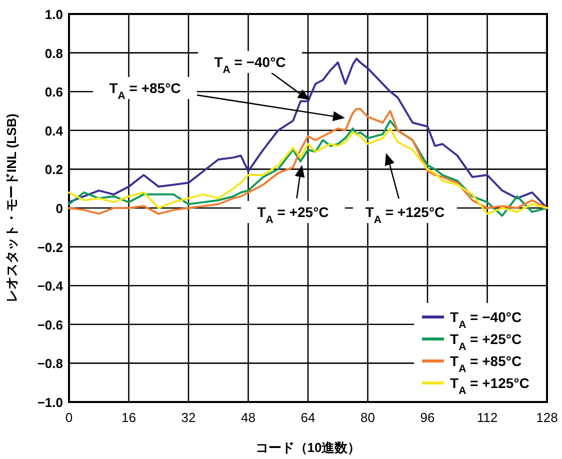 The height and width of the screenshot is (459, 562). Describe the element at coordinates (53, 170) in the screenshot. I see `y-tick-label: 0.2` at that location.